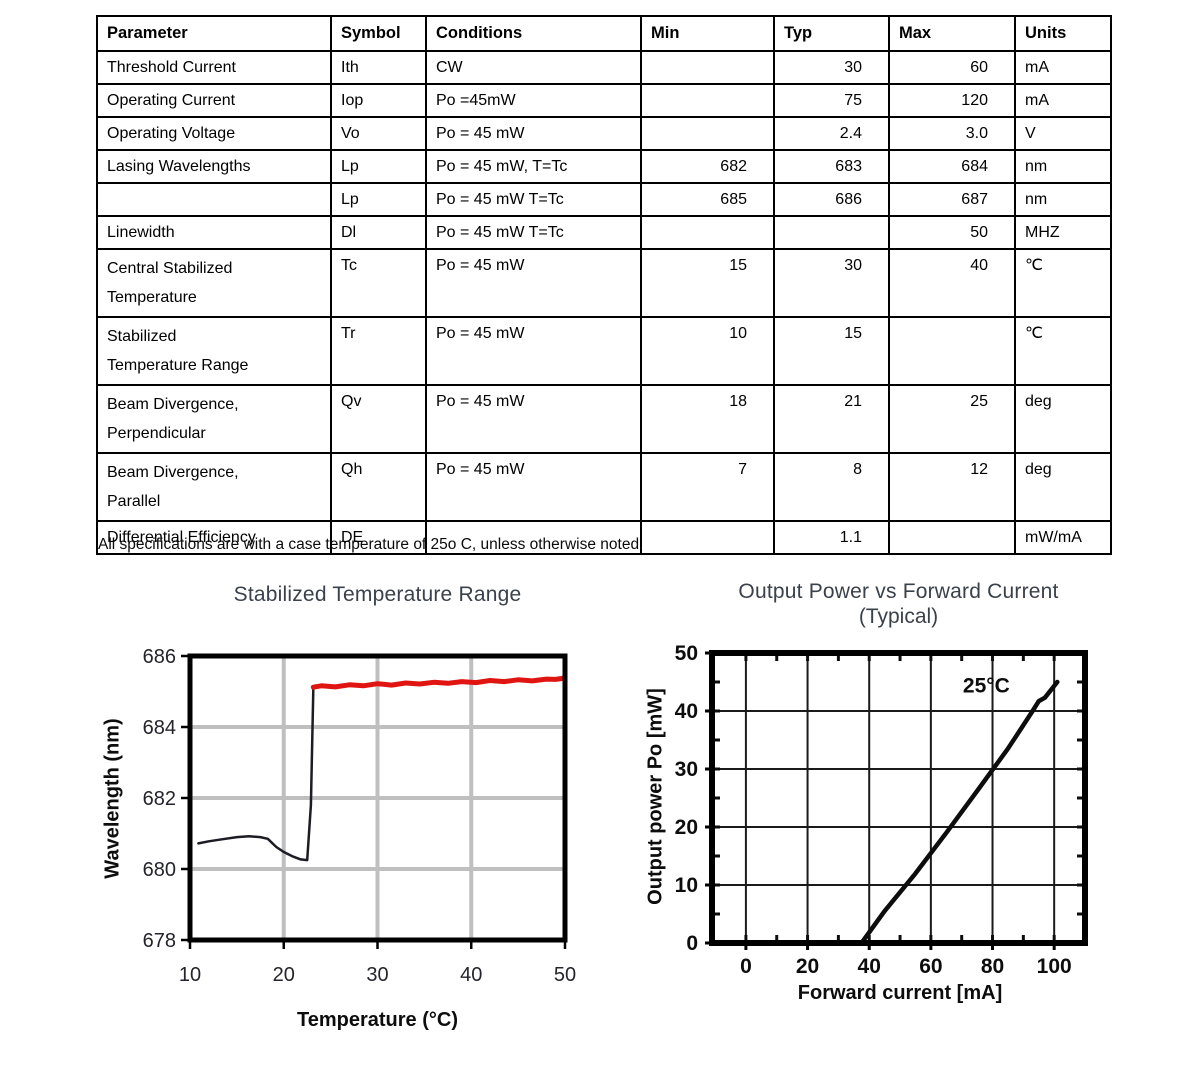 Image resolution: width=1186 pixels, height=1080 pixels. I want to click on table-cell: Po = 45 mW, T=Tc, so click(533, 166).